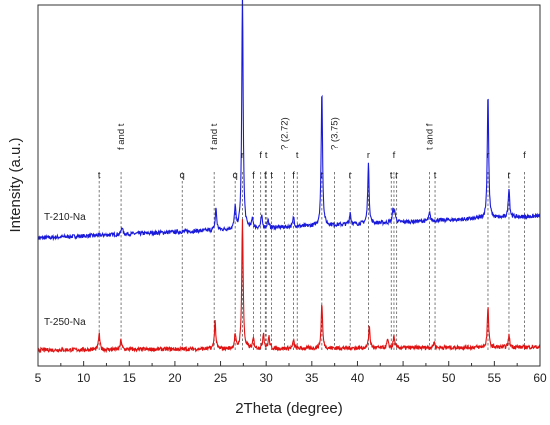  What do you see at coordinates (221, 378) in the screenshot?
I see `x-tick-label: 25` at bounding box center [221, 378].